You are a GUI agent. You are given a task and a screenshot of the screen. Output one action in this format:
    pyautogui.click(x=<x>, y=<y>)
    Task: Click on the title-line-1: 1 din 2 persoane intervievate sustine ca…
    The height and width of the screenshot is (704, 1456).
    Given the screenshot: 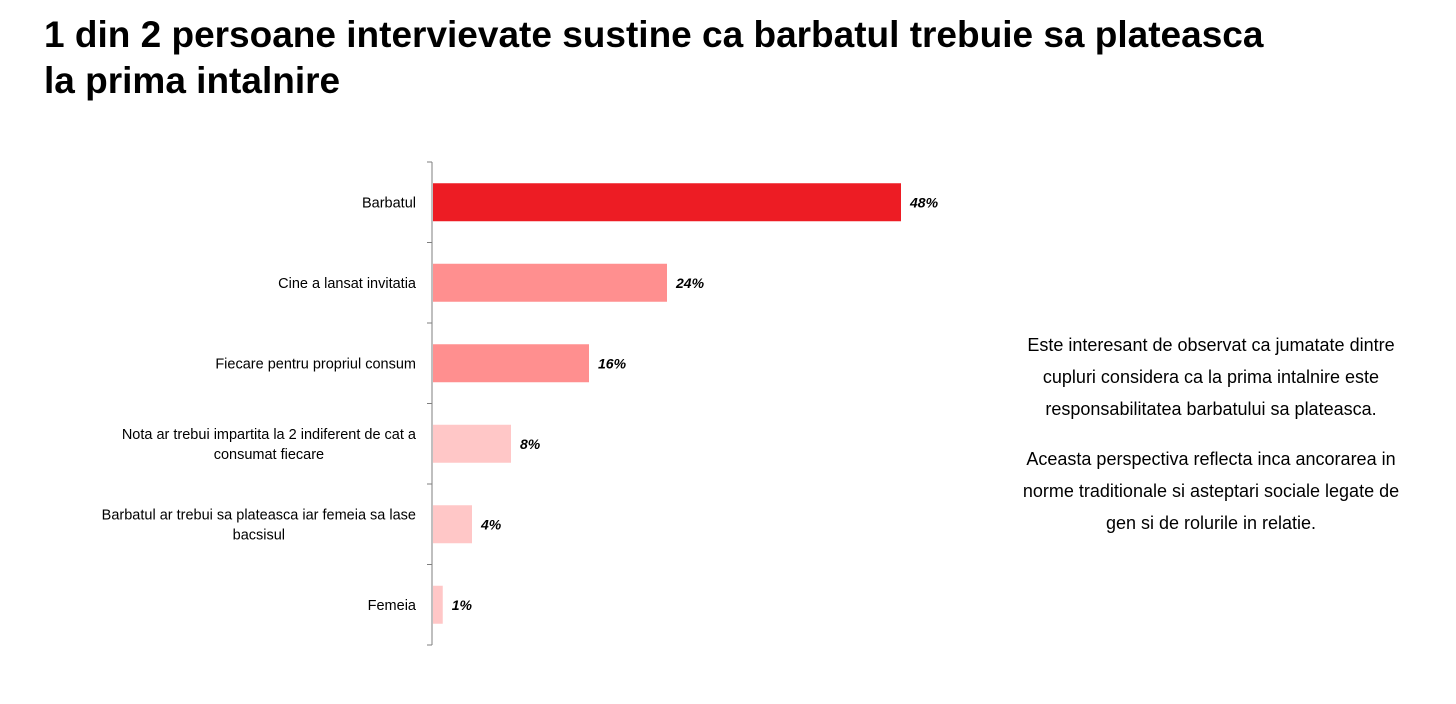 What is the action you would take?
    pyautogui.click(x=654, y=34)
    